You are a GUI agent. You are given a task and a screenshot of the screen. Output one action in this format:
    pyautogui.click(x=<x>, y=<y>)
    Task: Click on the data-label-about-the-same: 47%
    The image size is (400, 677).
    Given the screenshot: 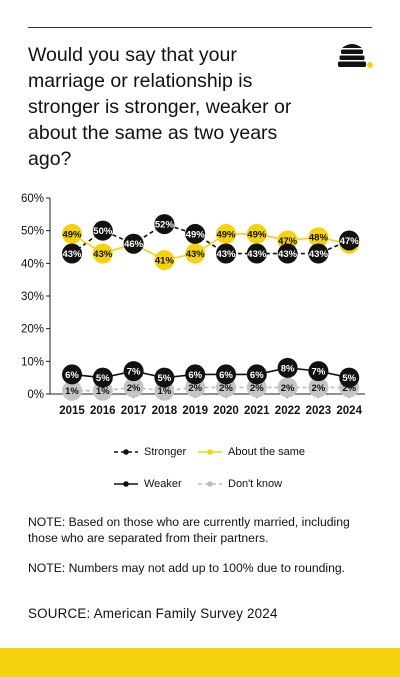 What is the action you would take?
    pyautogui.click(x=288, y=241)
    